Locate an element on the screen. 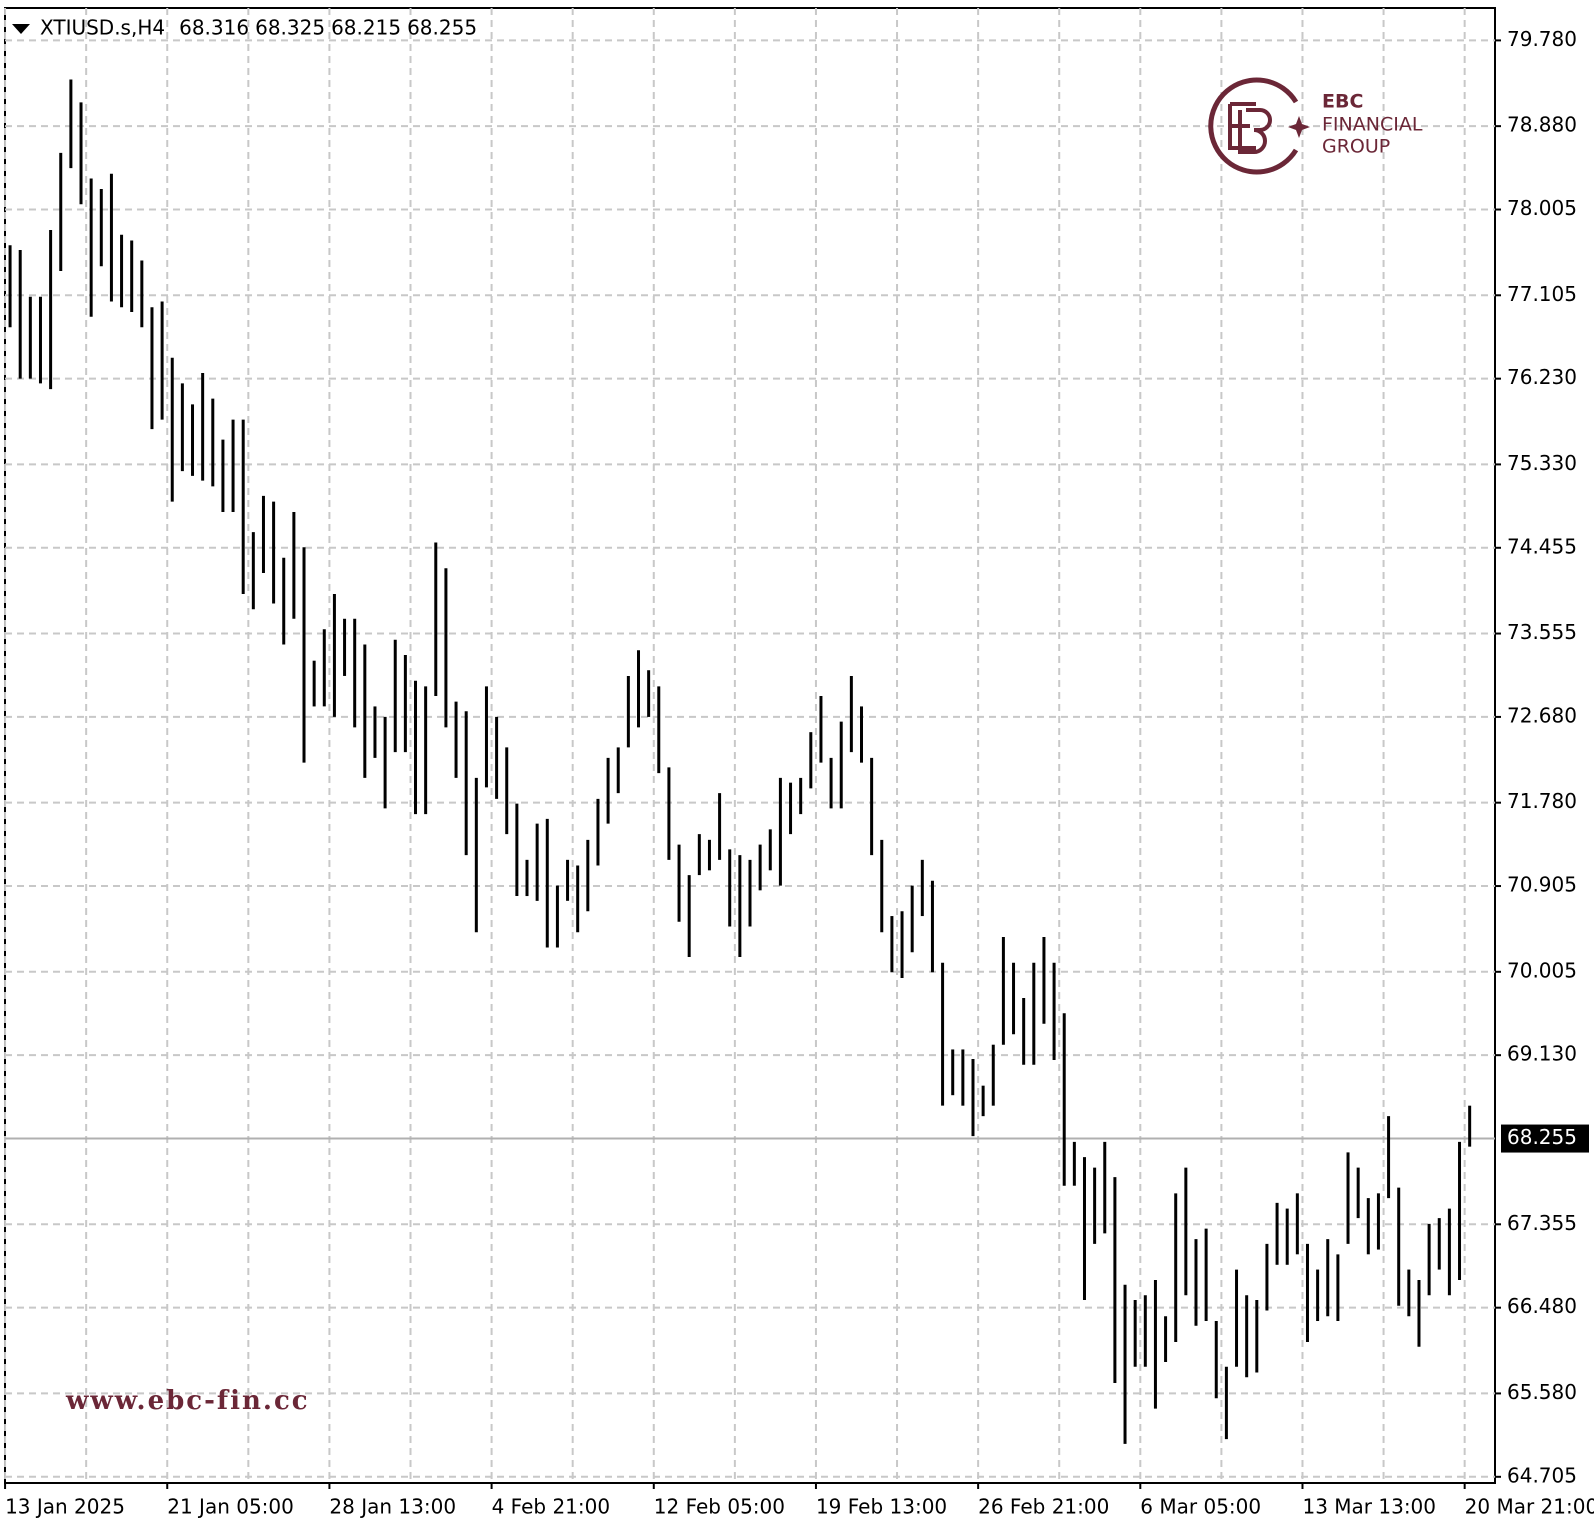 This screenshot has height=1526, width=1594. menu-arrow is located at coordinates (21, 29).